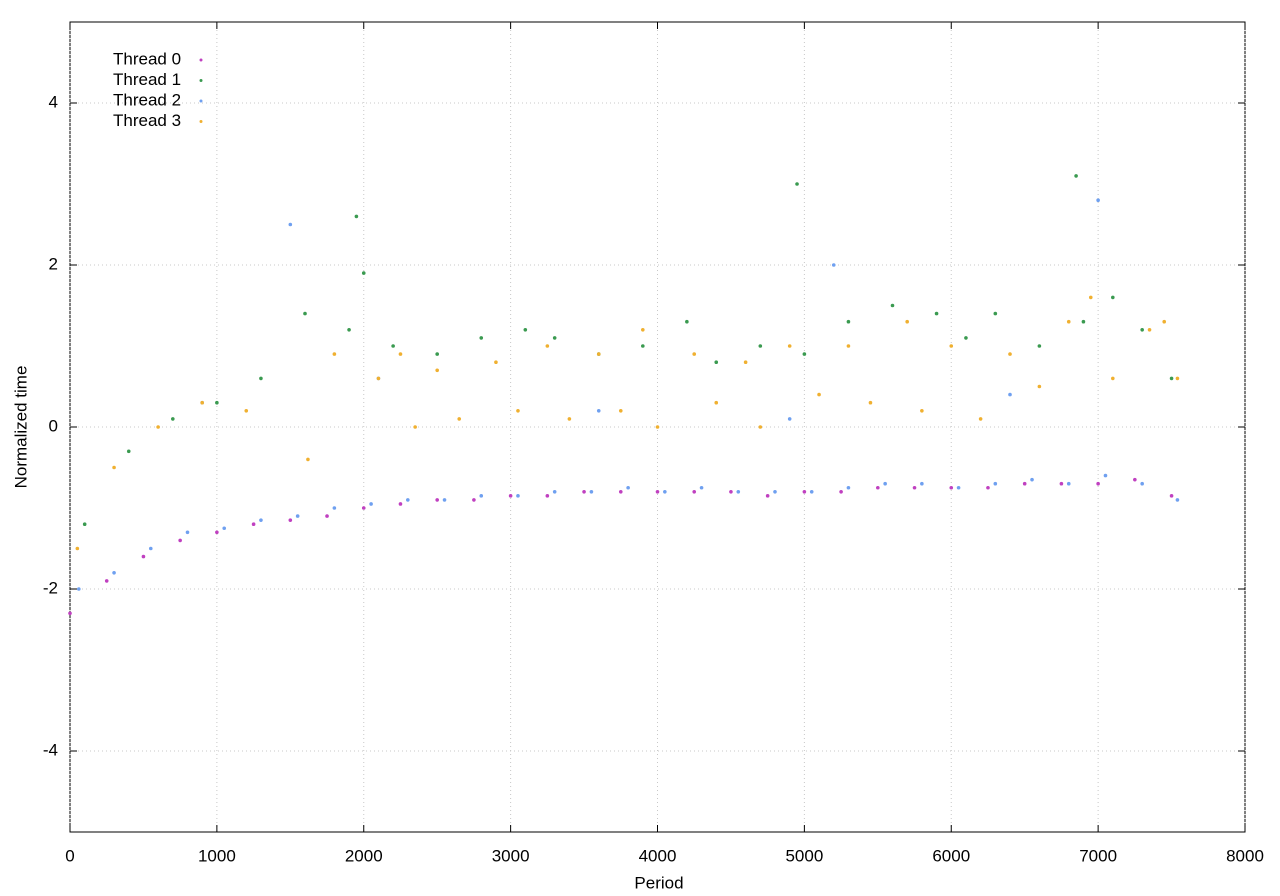 This screenshot has width=1280, height=896. Describe the element at coordinates (951, 855) in the screenshot. I see `x-tick-label: 6000` at that location.